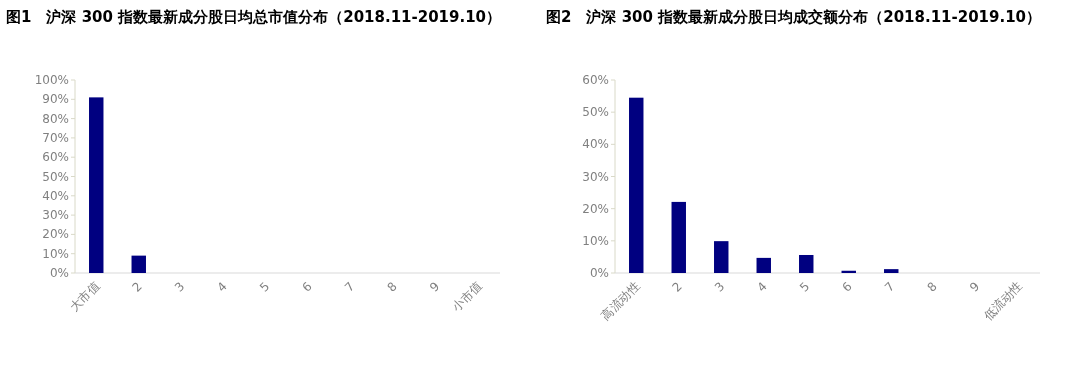 The width and height of the screenshot is (1080, 371). I want to click on y-tick-label: 100%, so click(51, 80).